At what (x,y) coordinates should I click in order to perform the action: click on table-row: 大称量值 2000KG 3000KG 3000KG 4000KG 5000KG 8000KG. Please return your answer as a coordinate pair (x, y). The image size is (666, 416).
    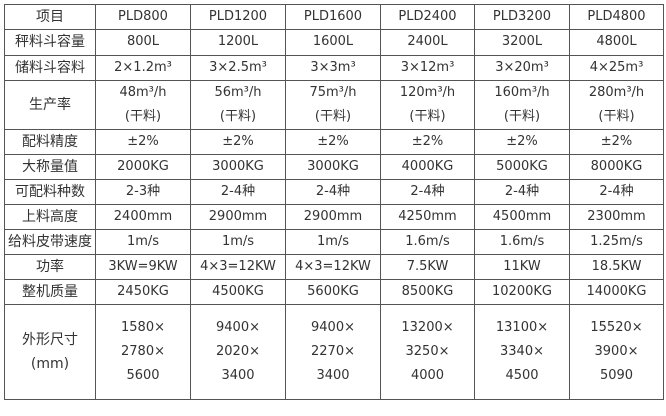
    Looking at the image, I should click on (334, 167).